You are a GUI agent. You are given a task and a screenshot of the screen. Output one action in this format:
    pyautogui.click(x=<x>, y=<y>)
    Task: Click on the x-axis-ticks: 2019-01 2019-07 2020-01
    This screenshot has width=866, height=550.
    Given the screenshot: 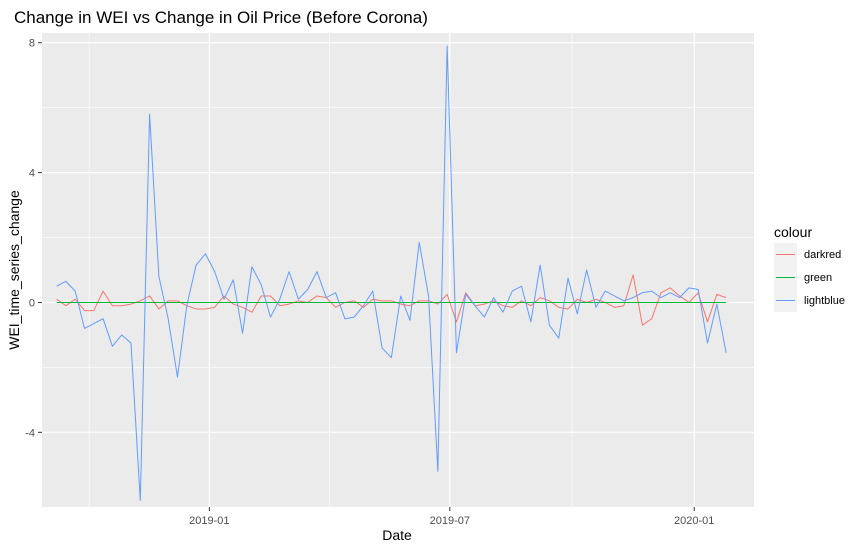 What is the action you would take?
    pyautogui.click(x=451, y=517)
    